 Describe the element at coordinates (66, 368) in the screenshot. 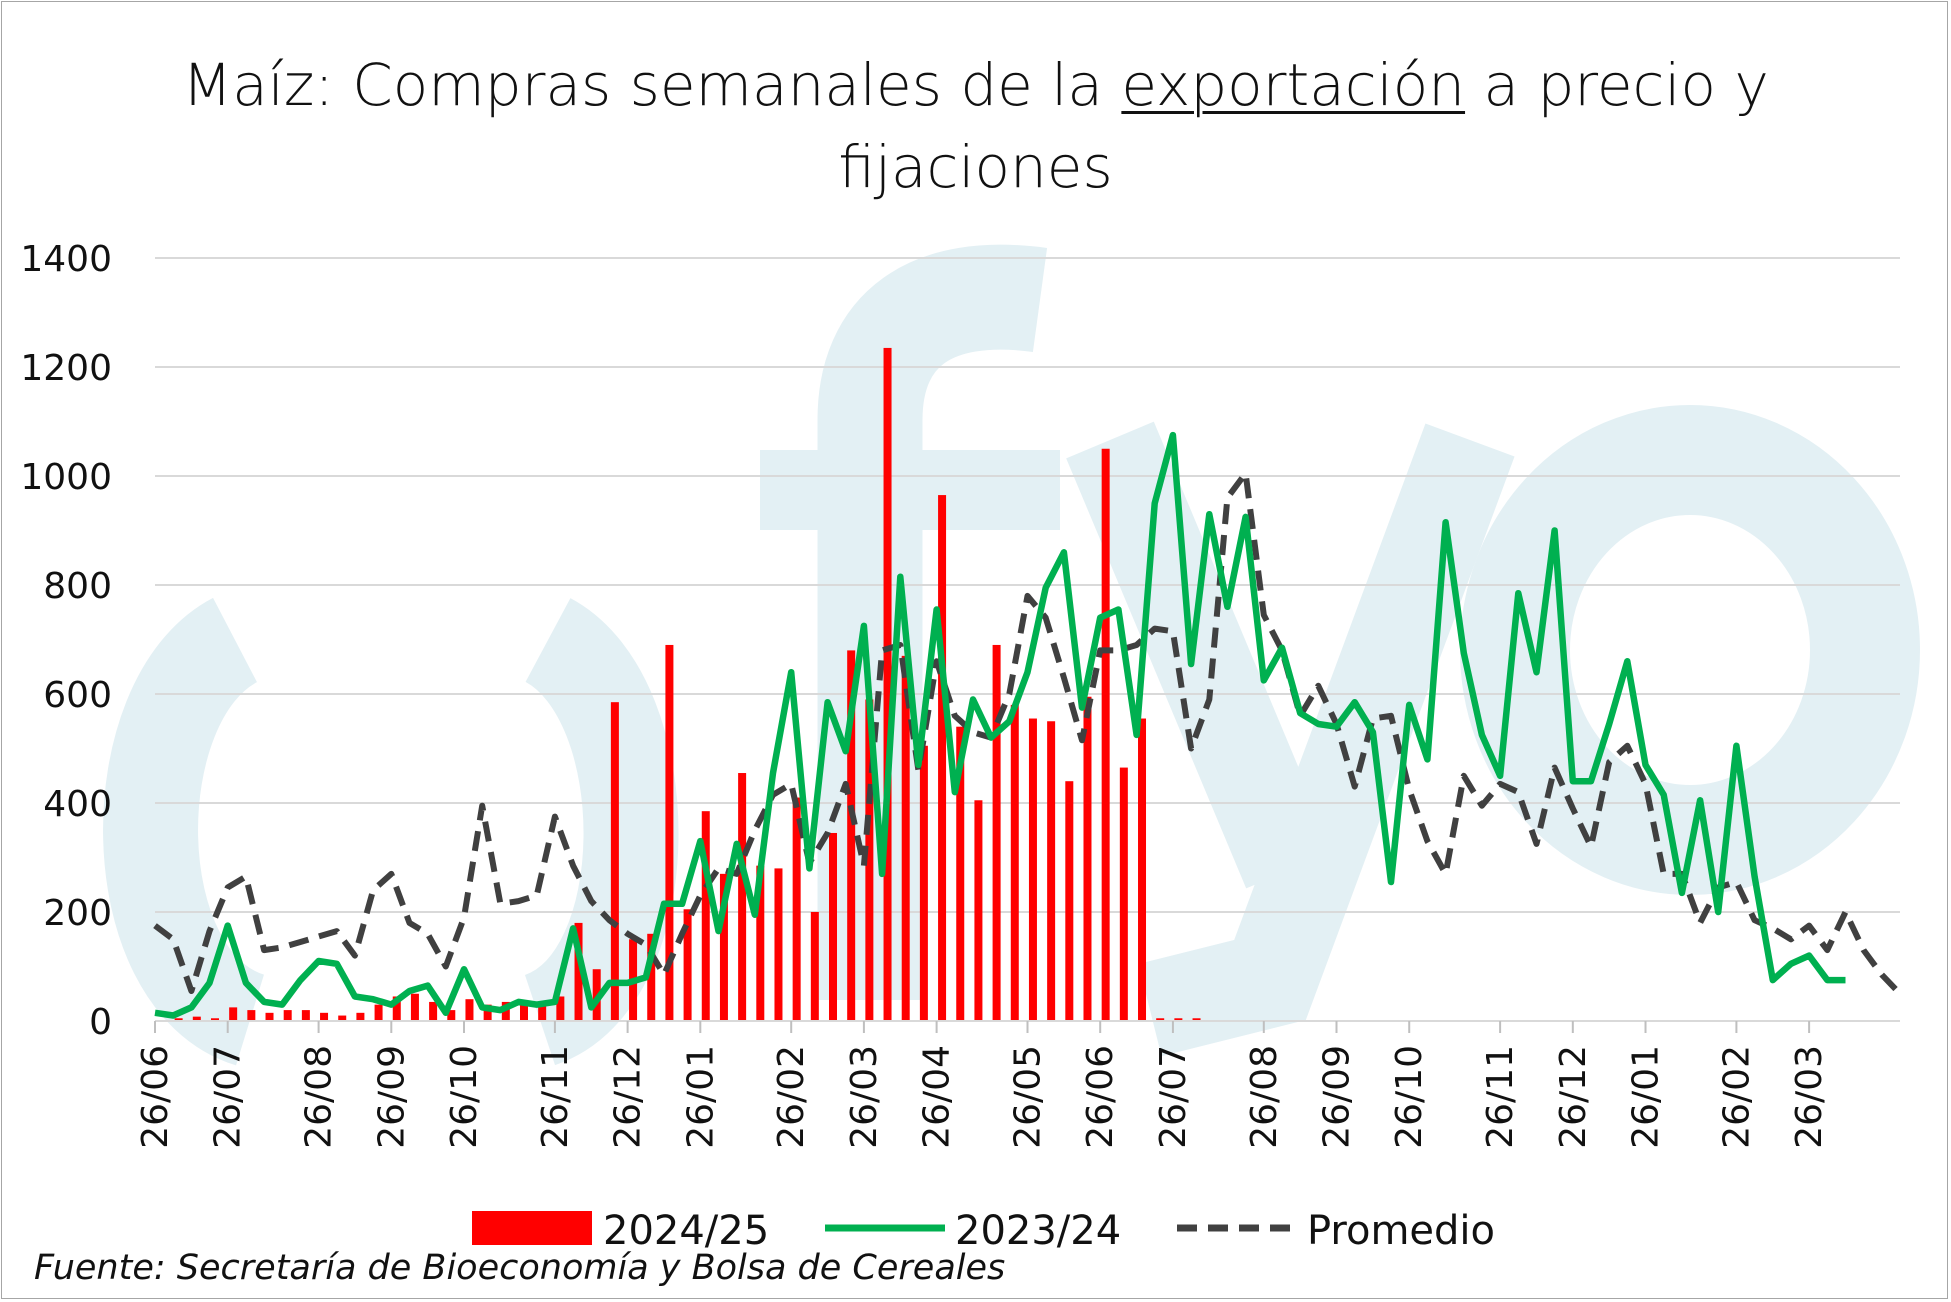

I see `y-tick-label: 1200` at that location.